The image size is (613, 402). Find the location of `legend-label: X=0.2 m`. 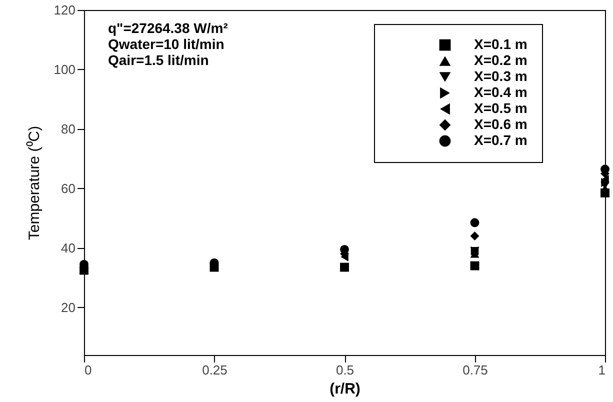

legend-label: X=0.2 m is located at coordinates (501, 60).